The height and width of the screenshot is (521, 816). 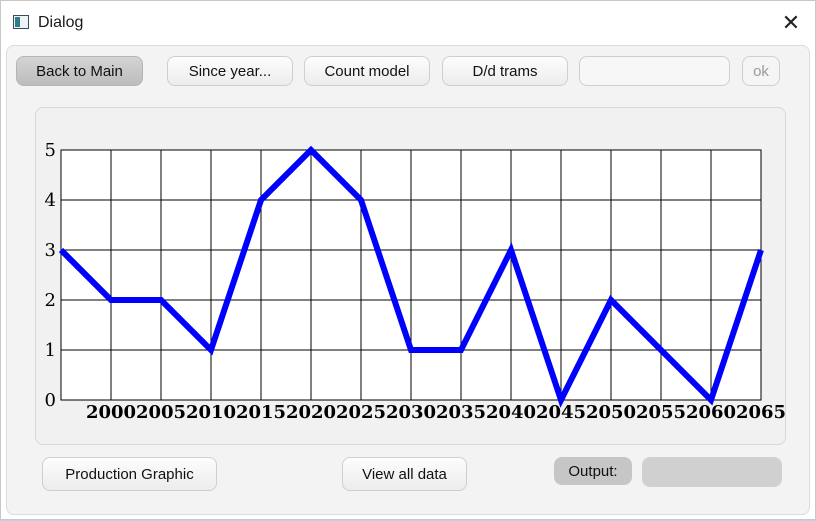 What do you see at coordinates (593, 471) in the screenshot?
I see `output-label: Output:` at bounding box center [593, 471].